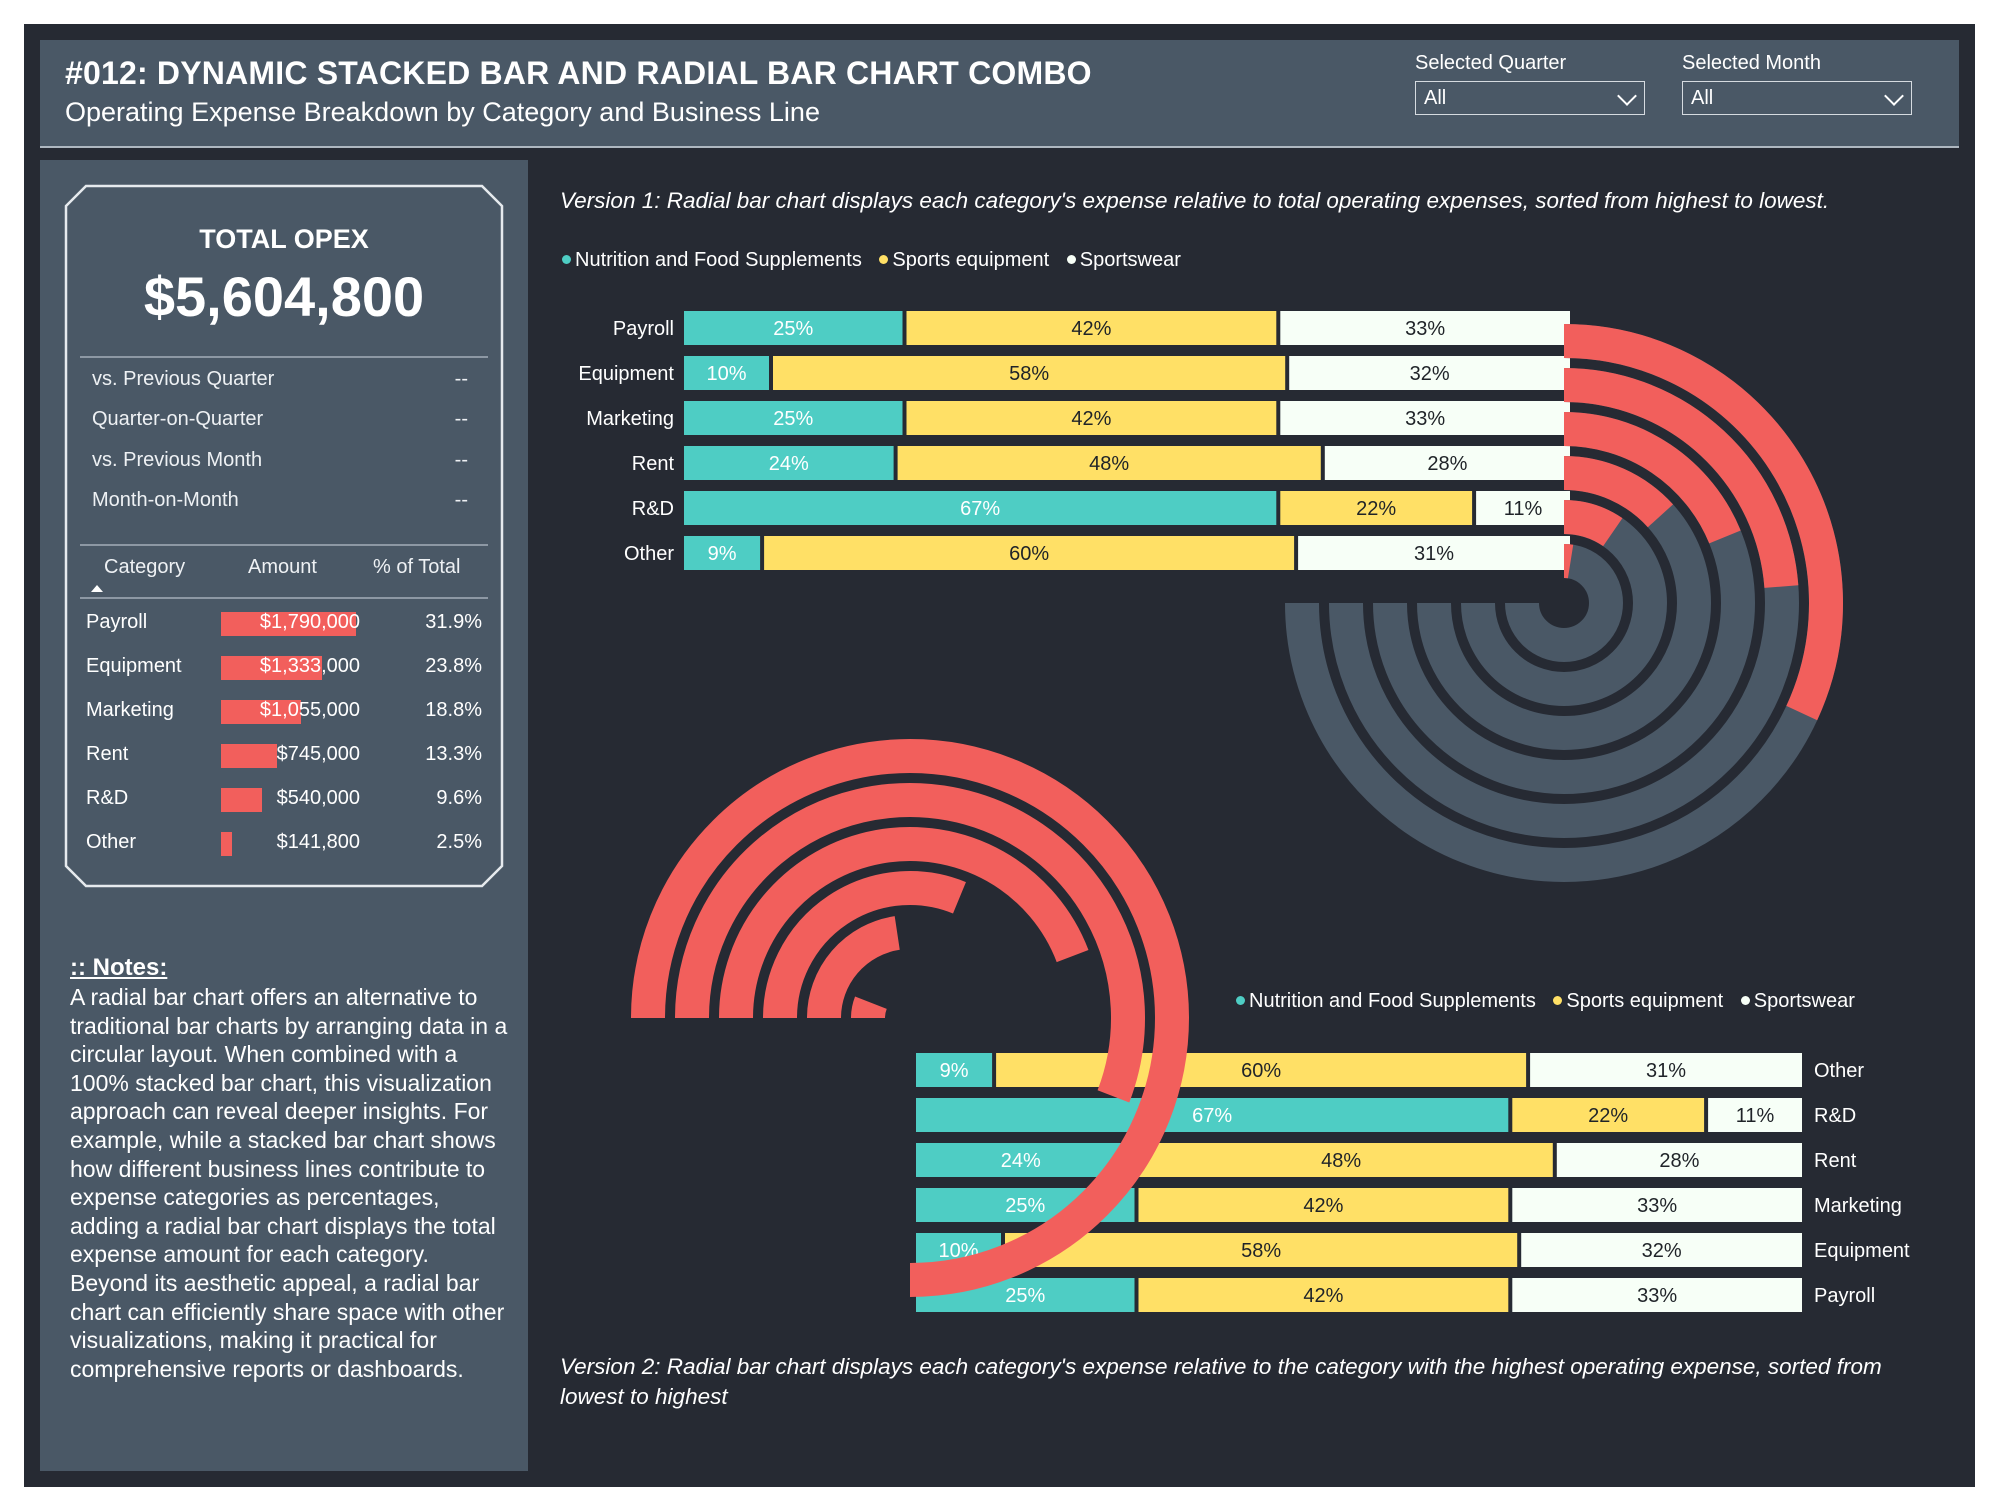 Image resolution: width=1999 pixels, height=1511 pixels. Describe the element at coordinates (280, 379) in the screenshot. I see `comparison-row: vs. Previous Quarter --` at that location.